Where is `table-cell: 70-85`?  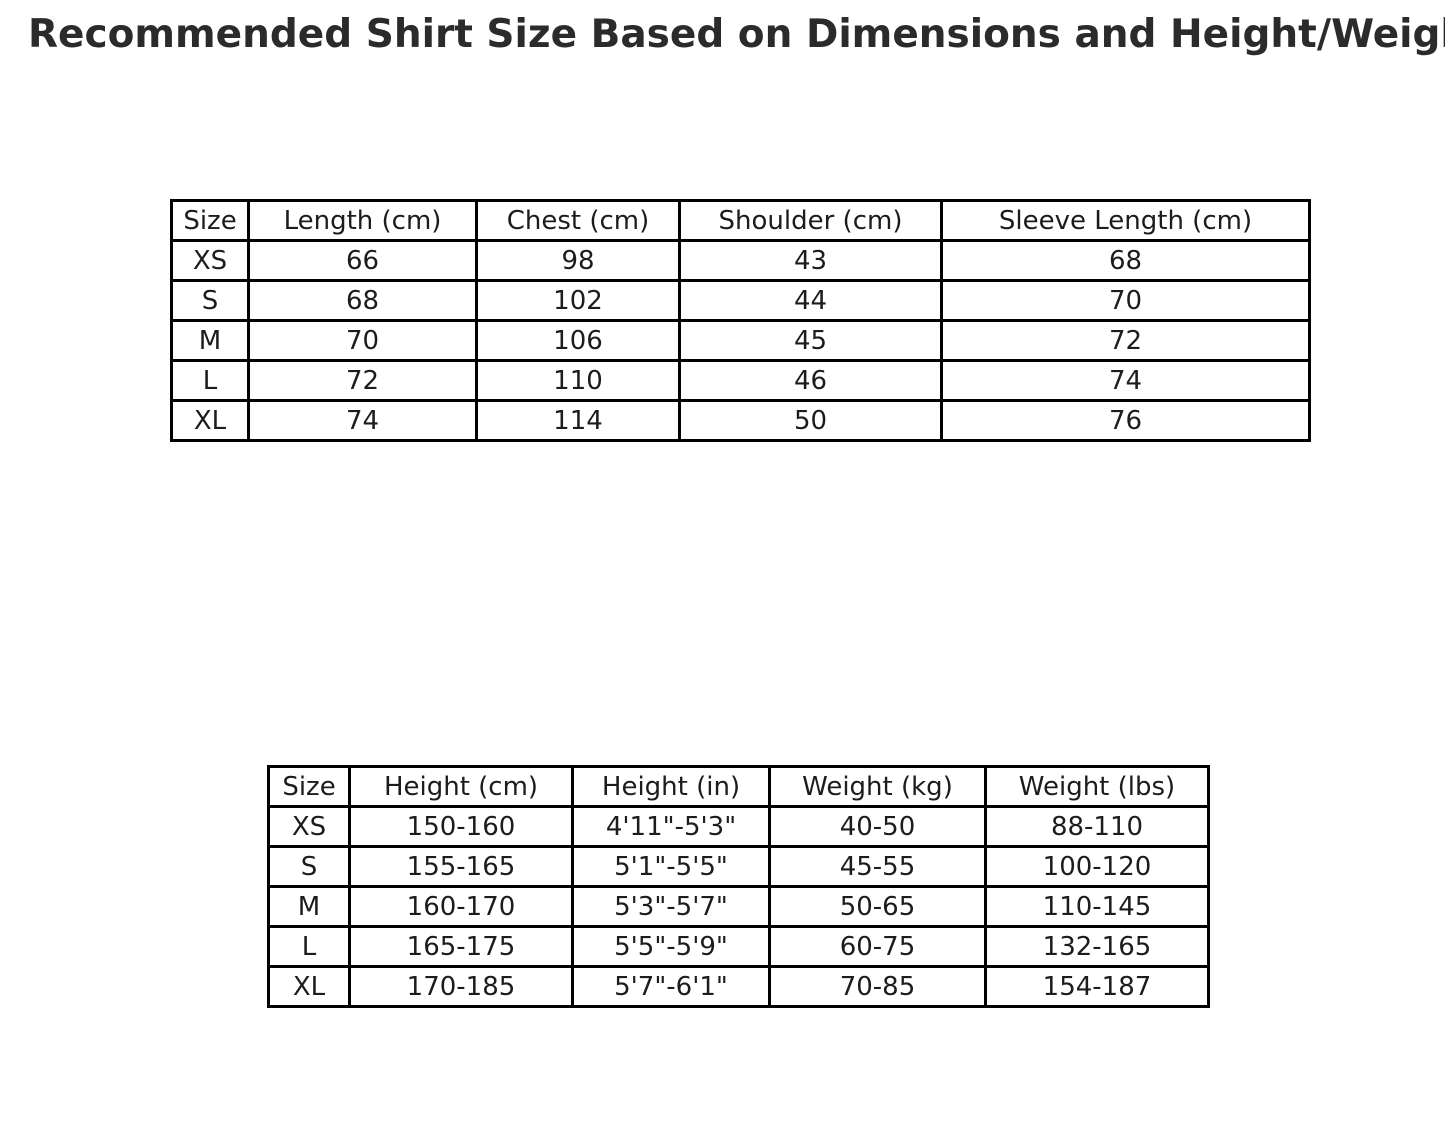
table-cell: 70-85 is located at coordinates (877, 986).